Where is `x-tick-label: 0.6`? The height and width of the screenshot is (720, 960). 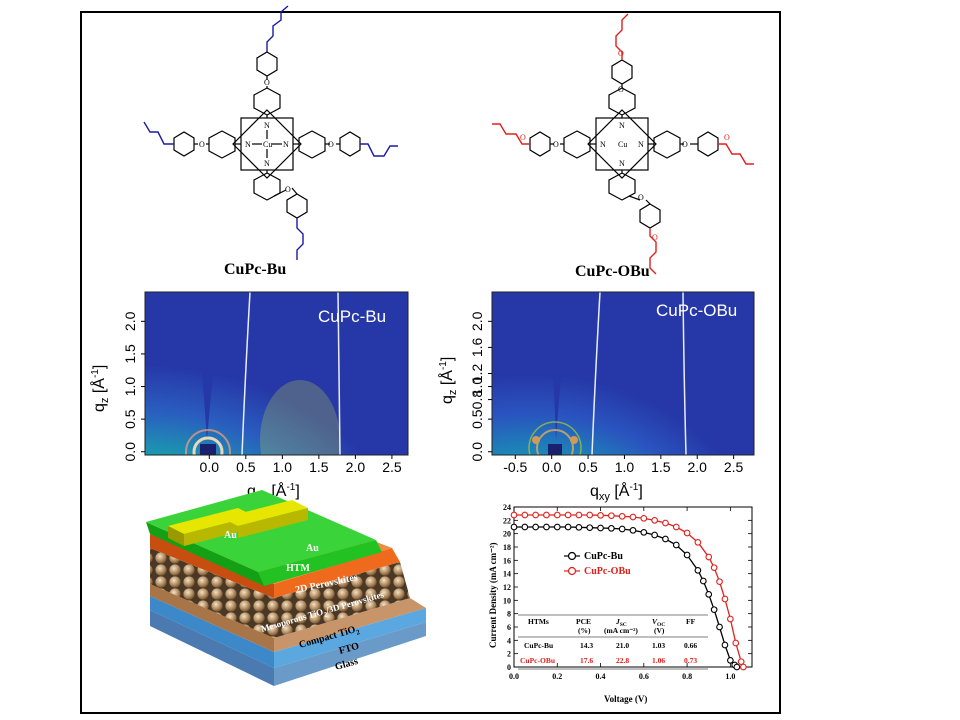
x-tick-label: 0.6 is located at coordinates (644, 676).